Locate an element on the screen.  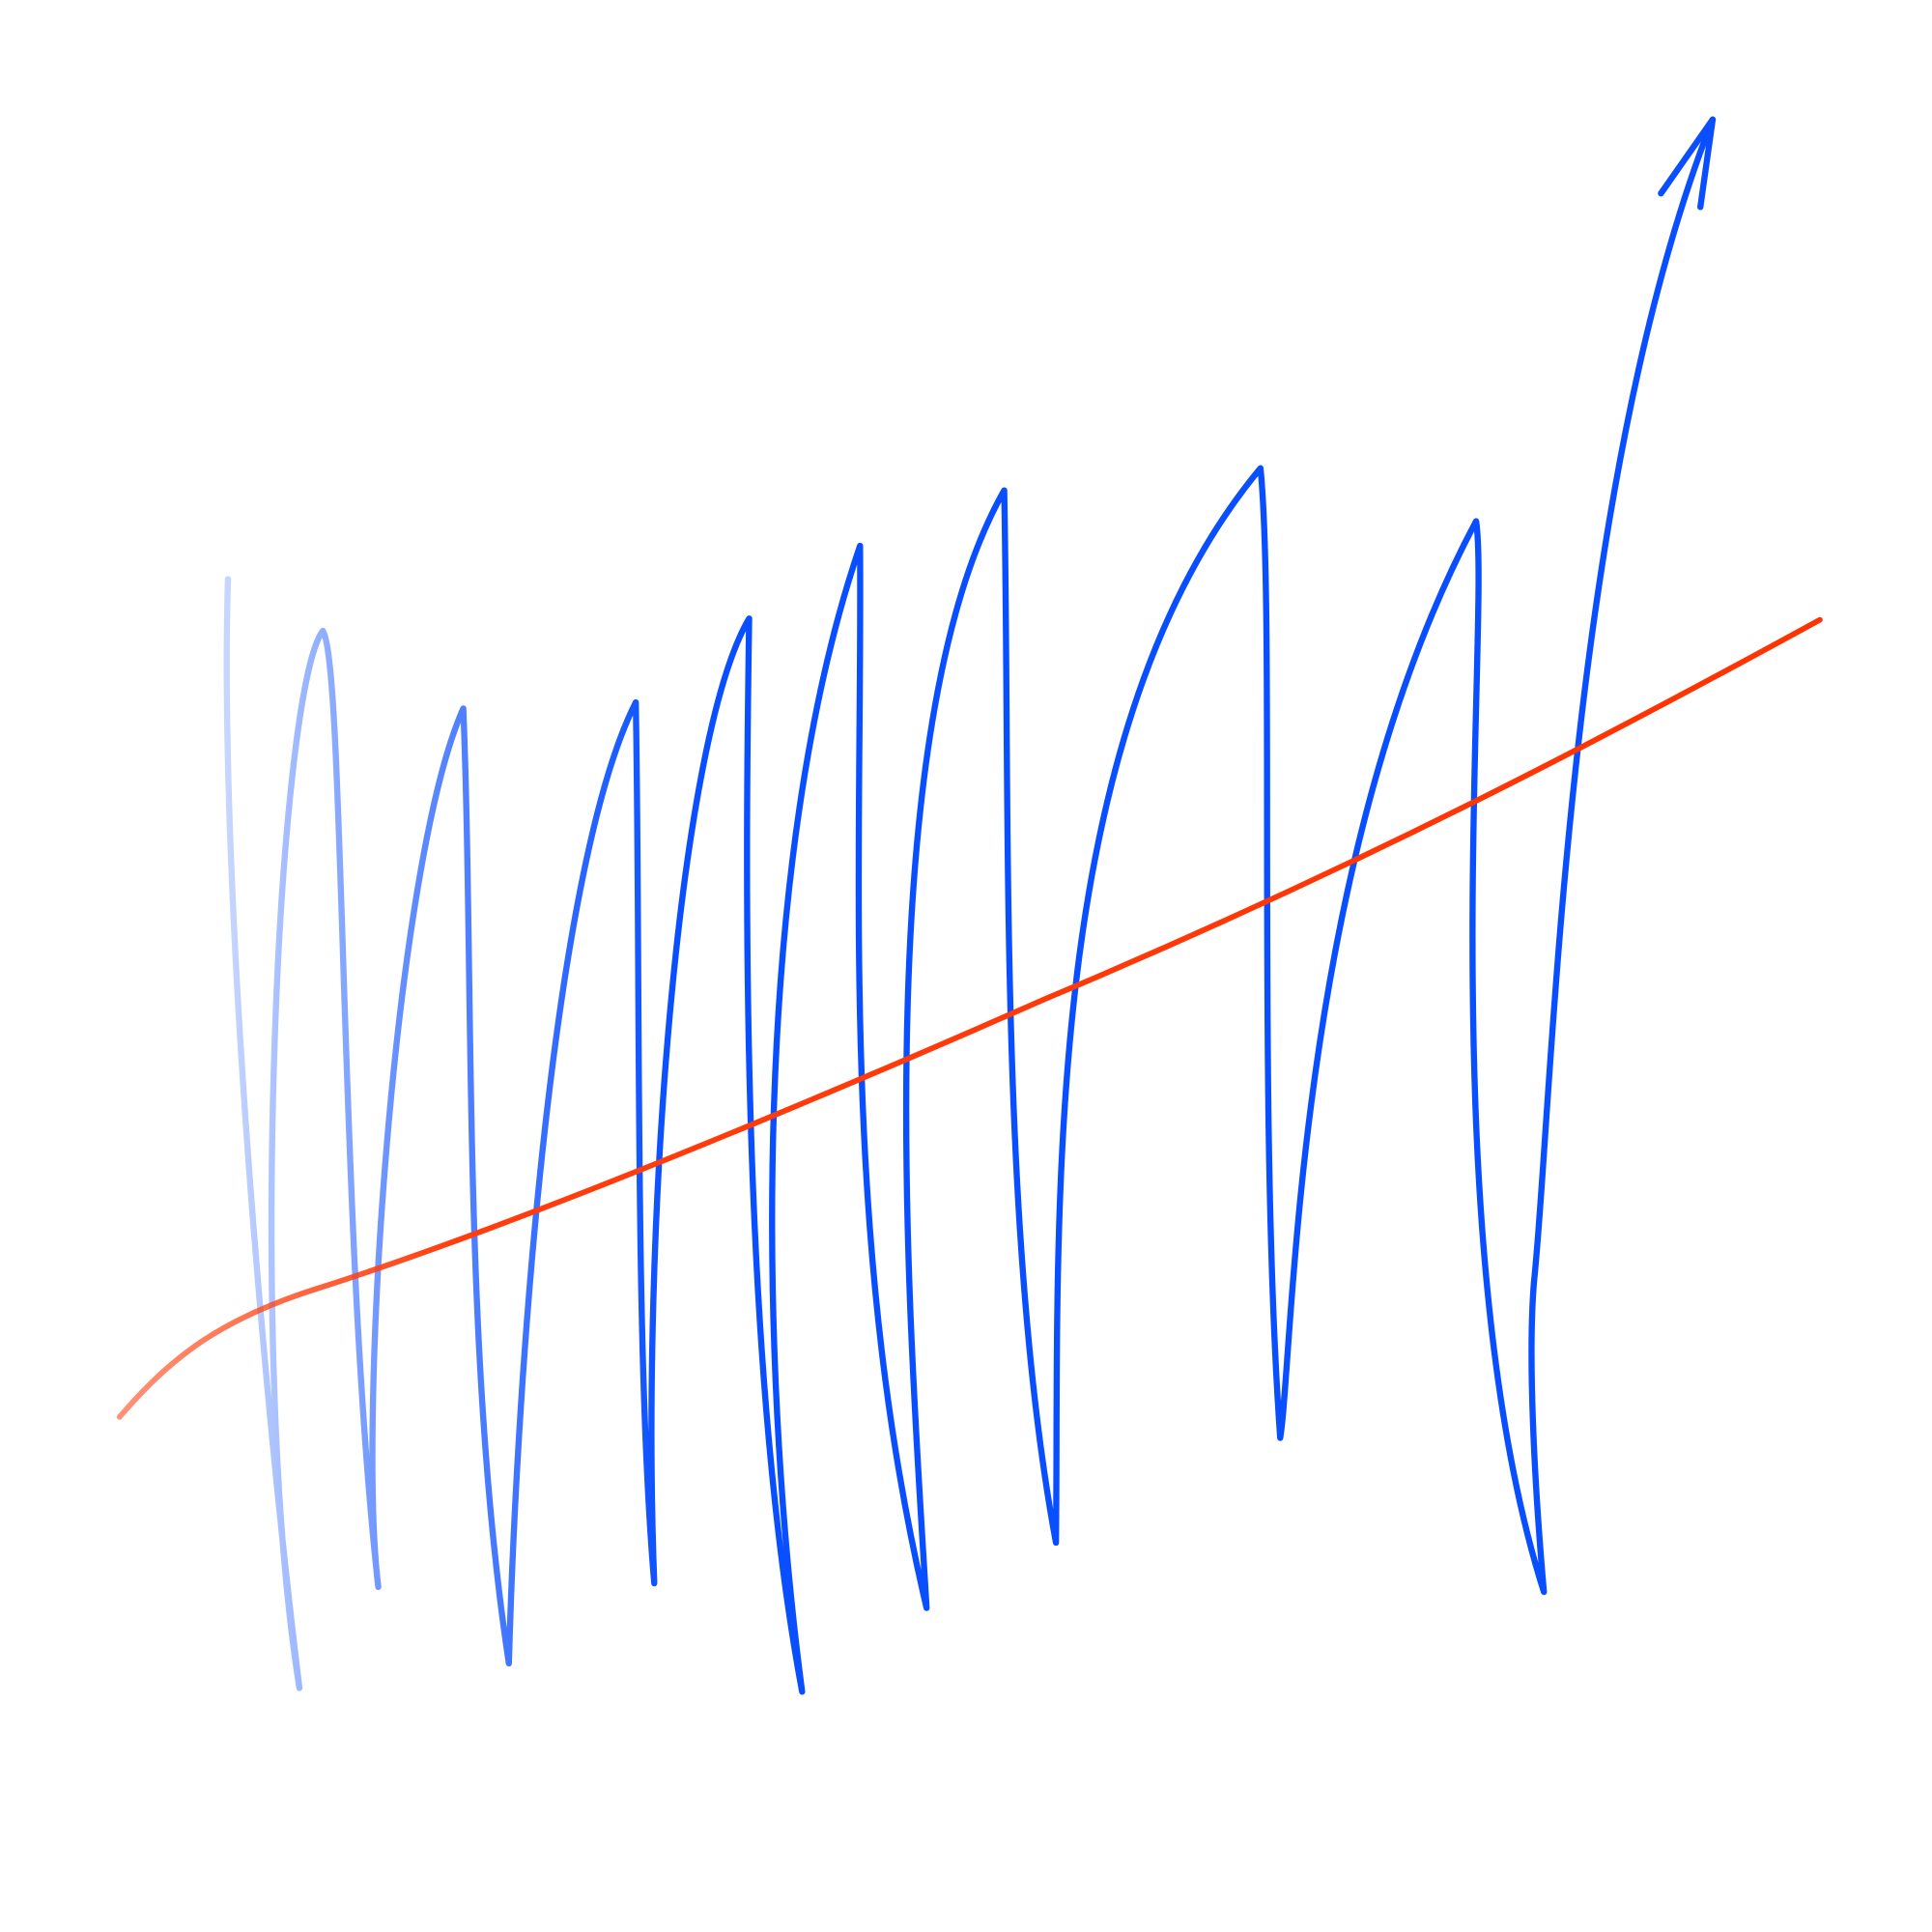
arrow-head is located at coordinates (1687, 163).